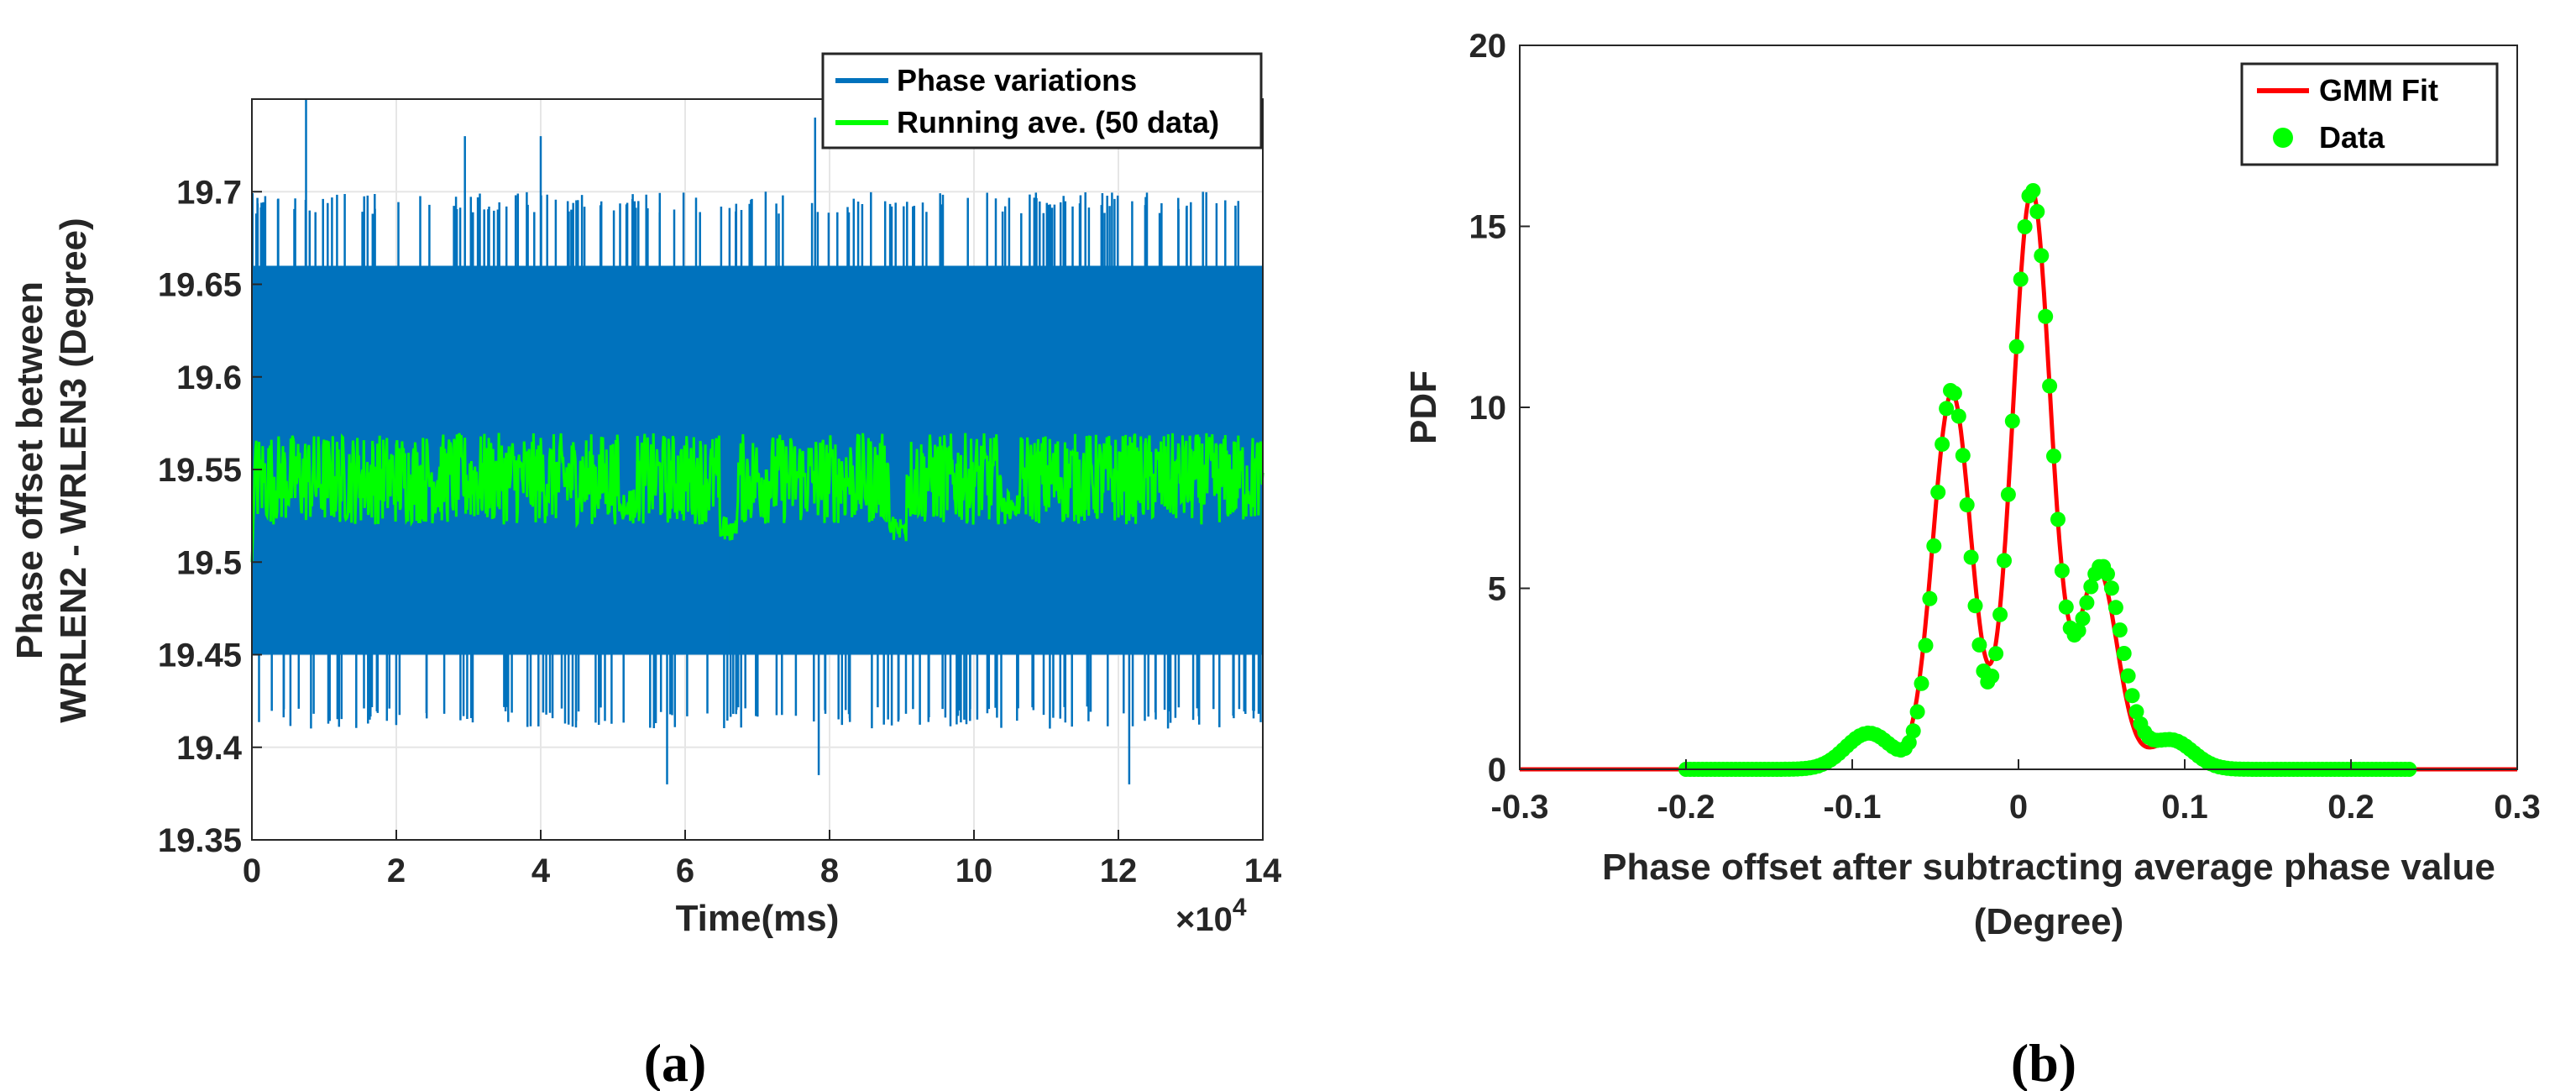 The width and height of the screenshot is (2576, 1091). What do you see at coordinates (1204, 919) in the screenshot?
I see `chart-a-x-exponent-base: ×10` at bounding box center [1204, 919].